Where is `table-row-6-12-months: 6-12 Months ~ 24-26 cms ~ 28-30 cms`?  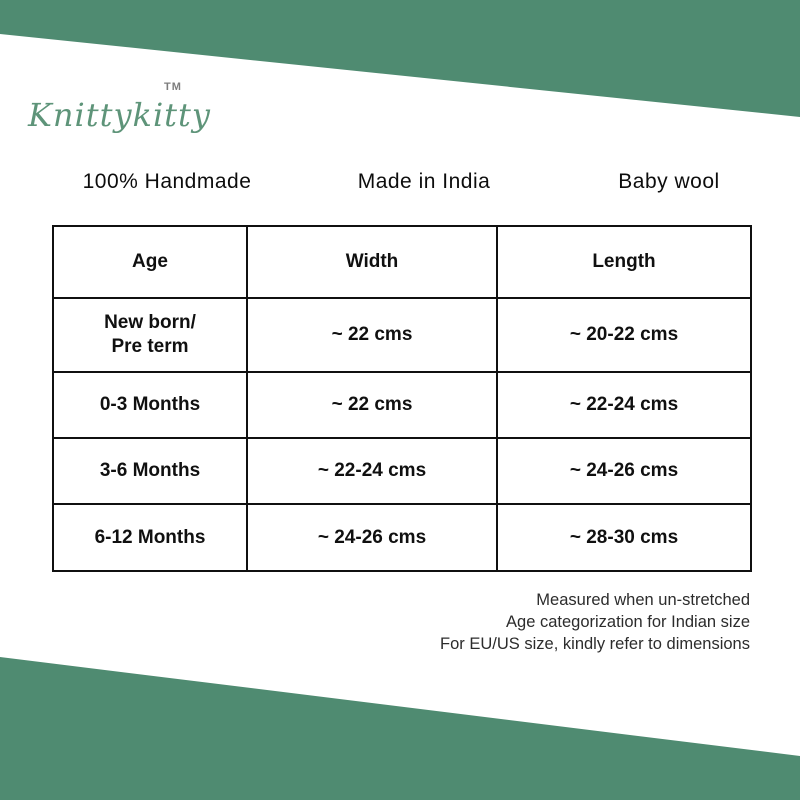 table-row-6-12-months: 6-12 Months ~ 24-26 cms ~ 28-30 cms is located at coordinates (402, 537).